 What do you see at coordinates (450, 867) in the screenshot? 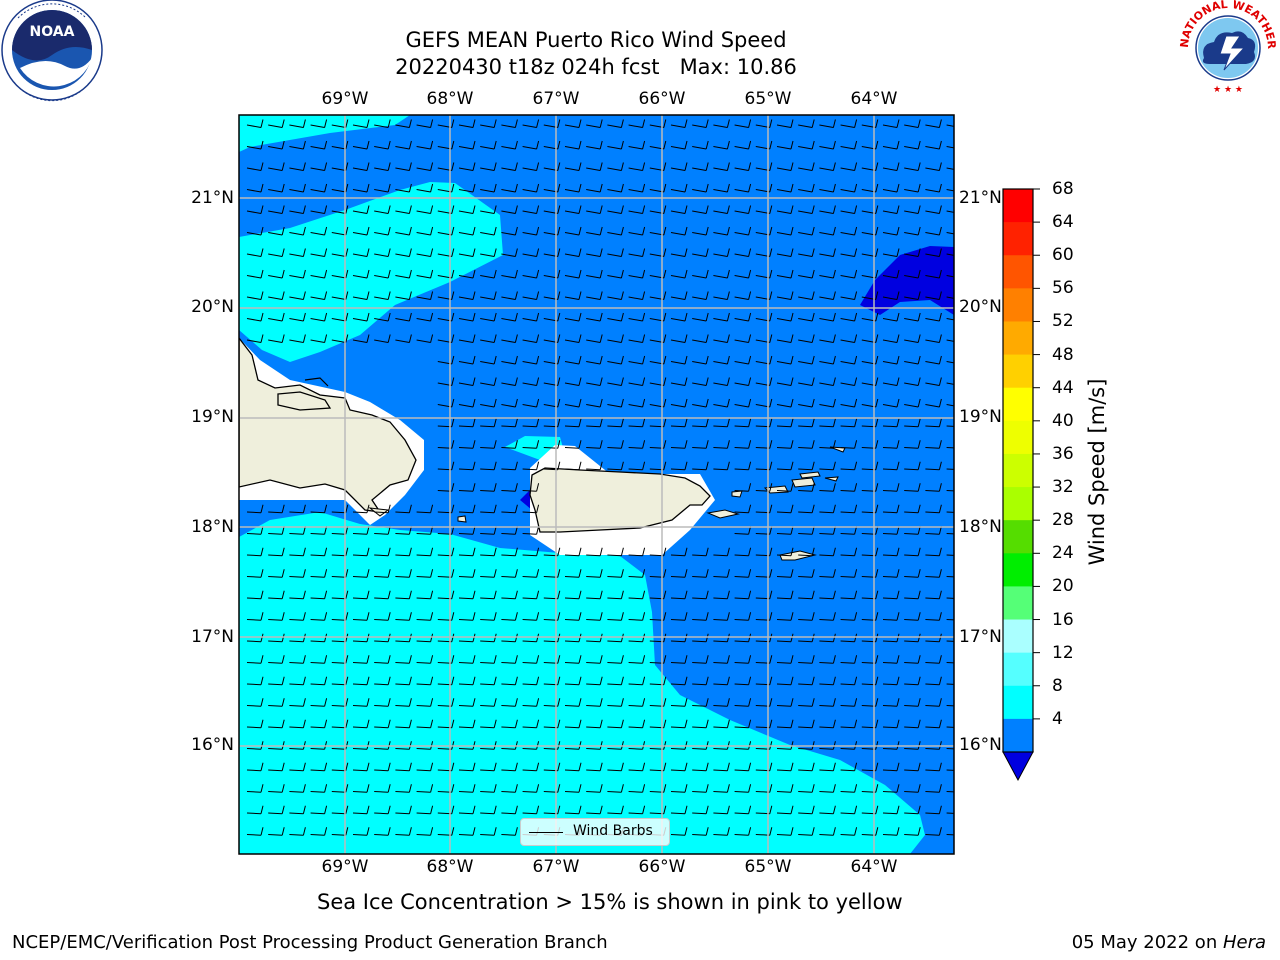
I see `lon-label-bottom: 68°W` at bounding box center [450, 867].